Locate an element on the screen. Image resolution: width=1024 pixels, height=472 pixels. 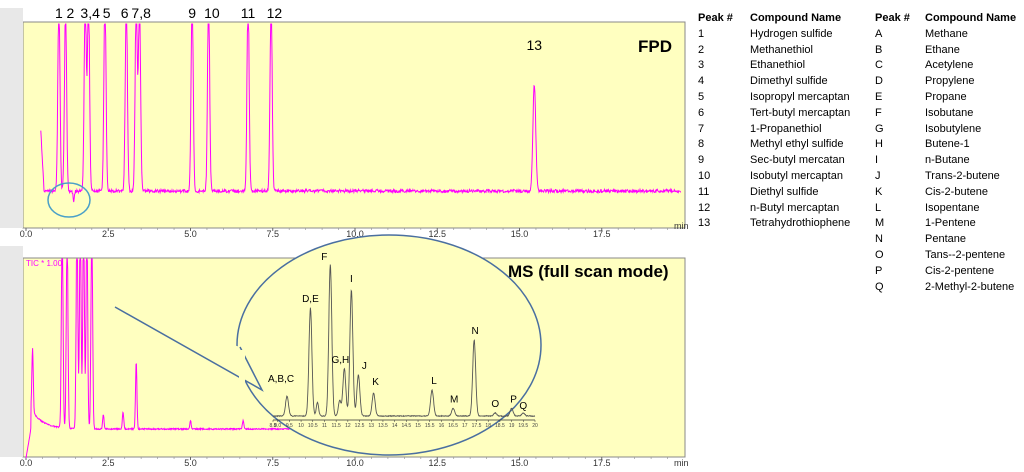
legend-compound-name: Pentane is located at coordinates (945, 239).